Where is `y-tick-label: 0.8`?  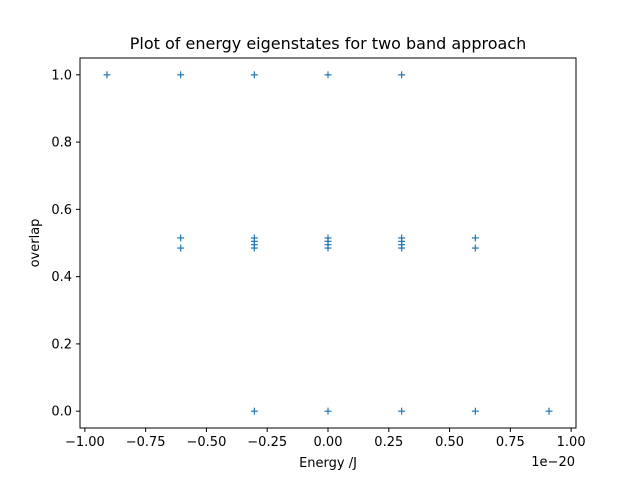
y-tick-label: 0.8 is located at coordinates (61, 143).